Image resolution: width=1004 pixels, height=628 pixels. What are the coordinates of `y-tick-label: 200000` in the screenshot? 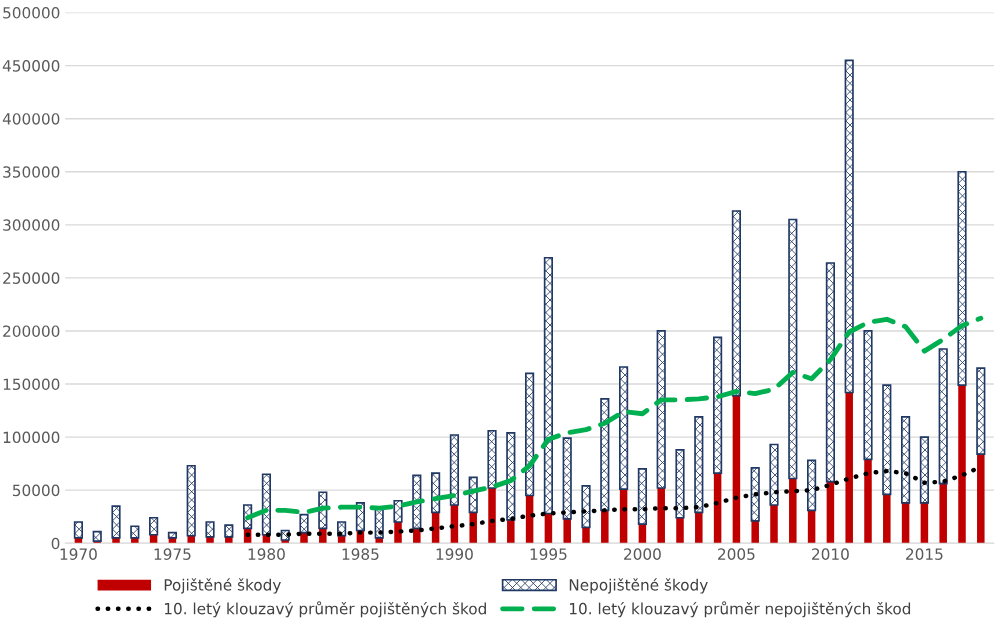 It's located at (31, 331).